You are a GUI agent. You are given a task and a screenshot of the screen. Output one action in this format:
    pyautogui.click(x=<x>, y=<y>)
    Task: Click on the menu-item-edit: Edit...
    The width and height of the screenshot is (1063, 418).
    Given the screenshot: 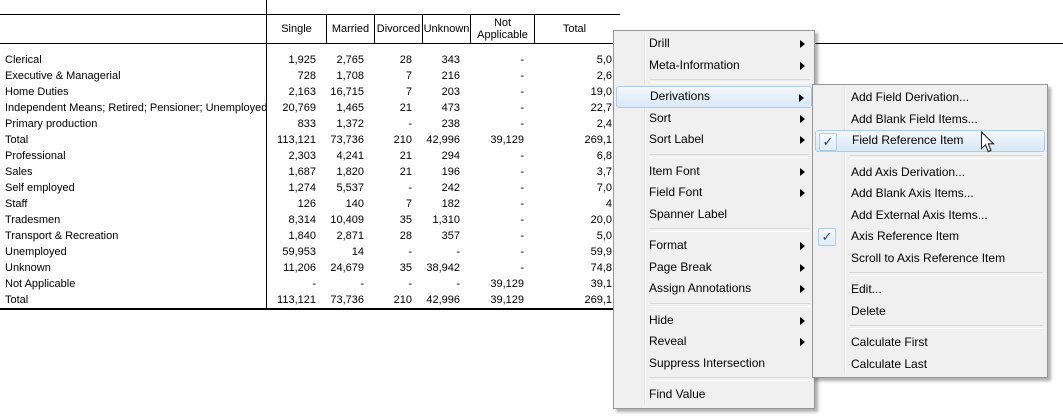 What is the action you would take?
    pyautogui.click(x=930, y=290)
    